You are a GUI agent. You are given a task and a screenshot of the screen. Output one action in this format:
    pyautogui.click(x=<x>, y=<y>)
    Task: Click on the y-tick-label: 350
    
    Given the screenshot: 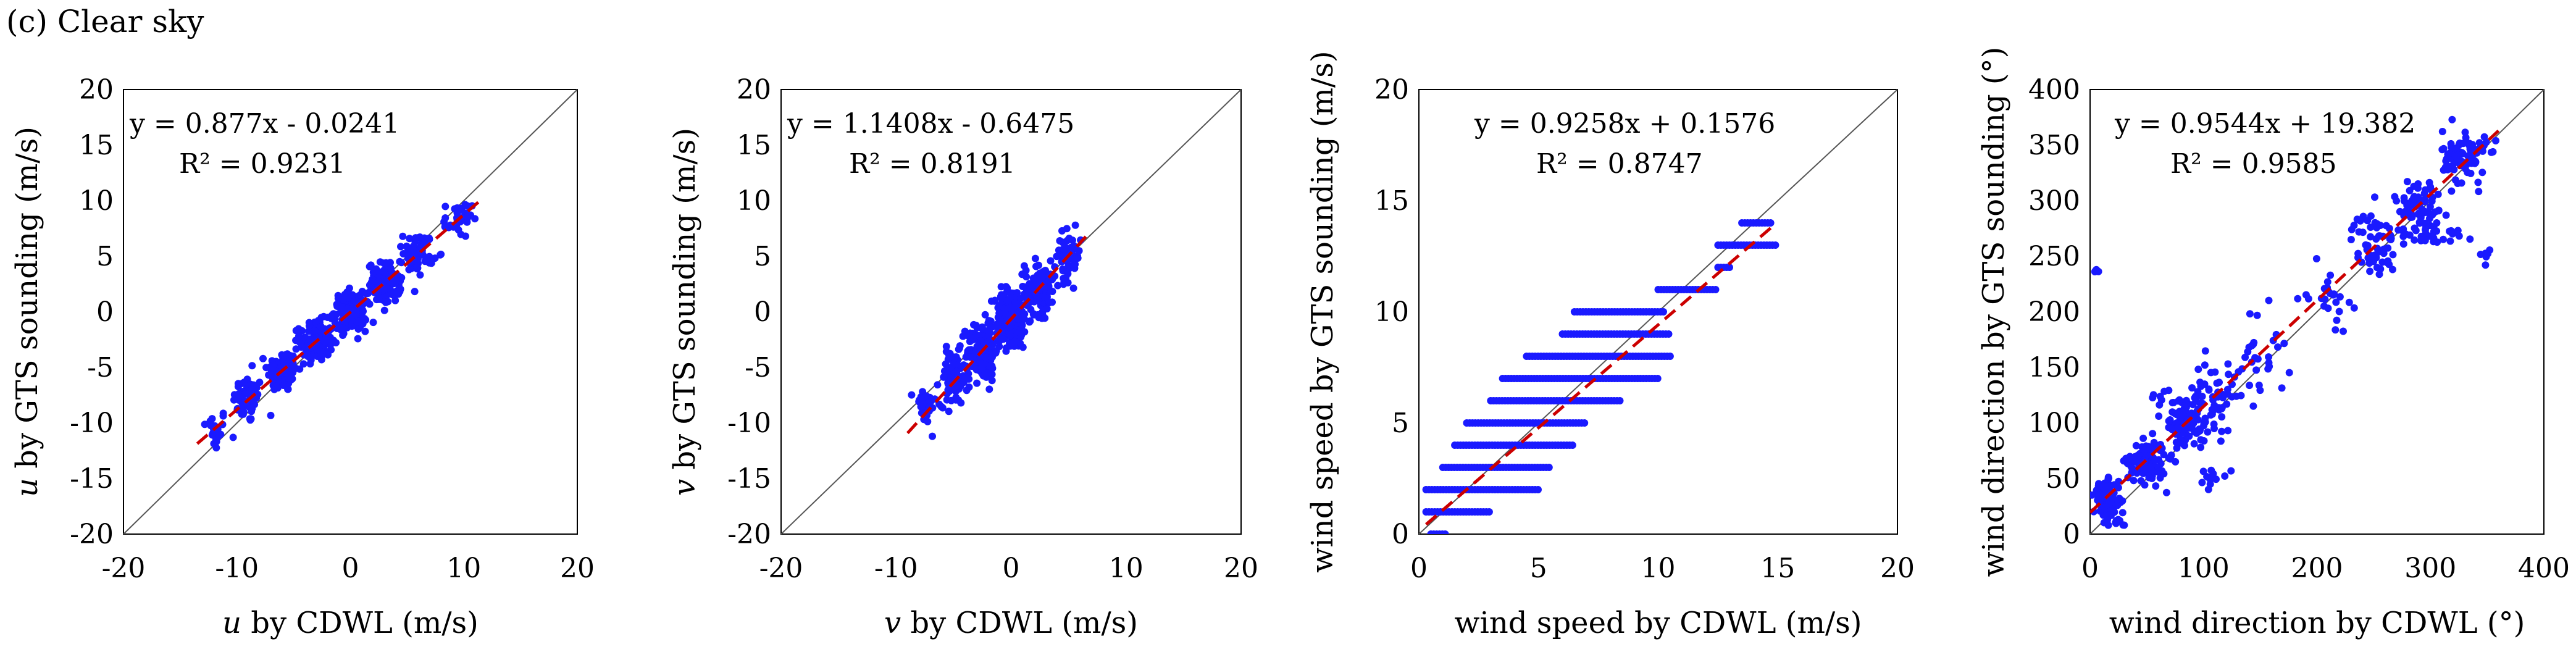 What is the action you would take?
    pyautogui.click(x=2054, y=145)
    